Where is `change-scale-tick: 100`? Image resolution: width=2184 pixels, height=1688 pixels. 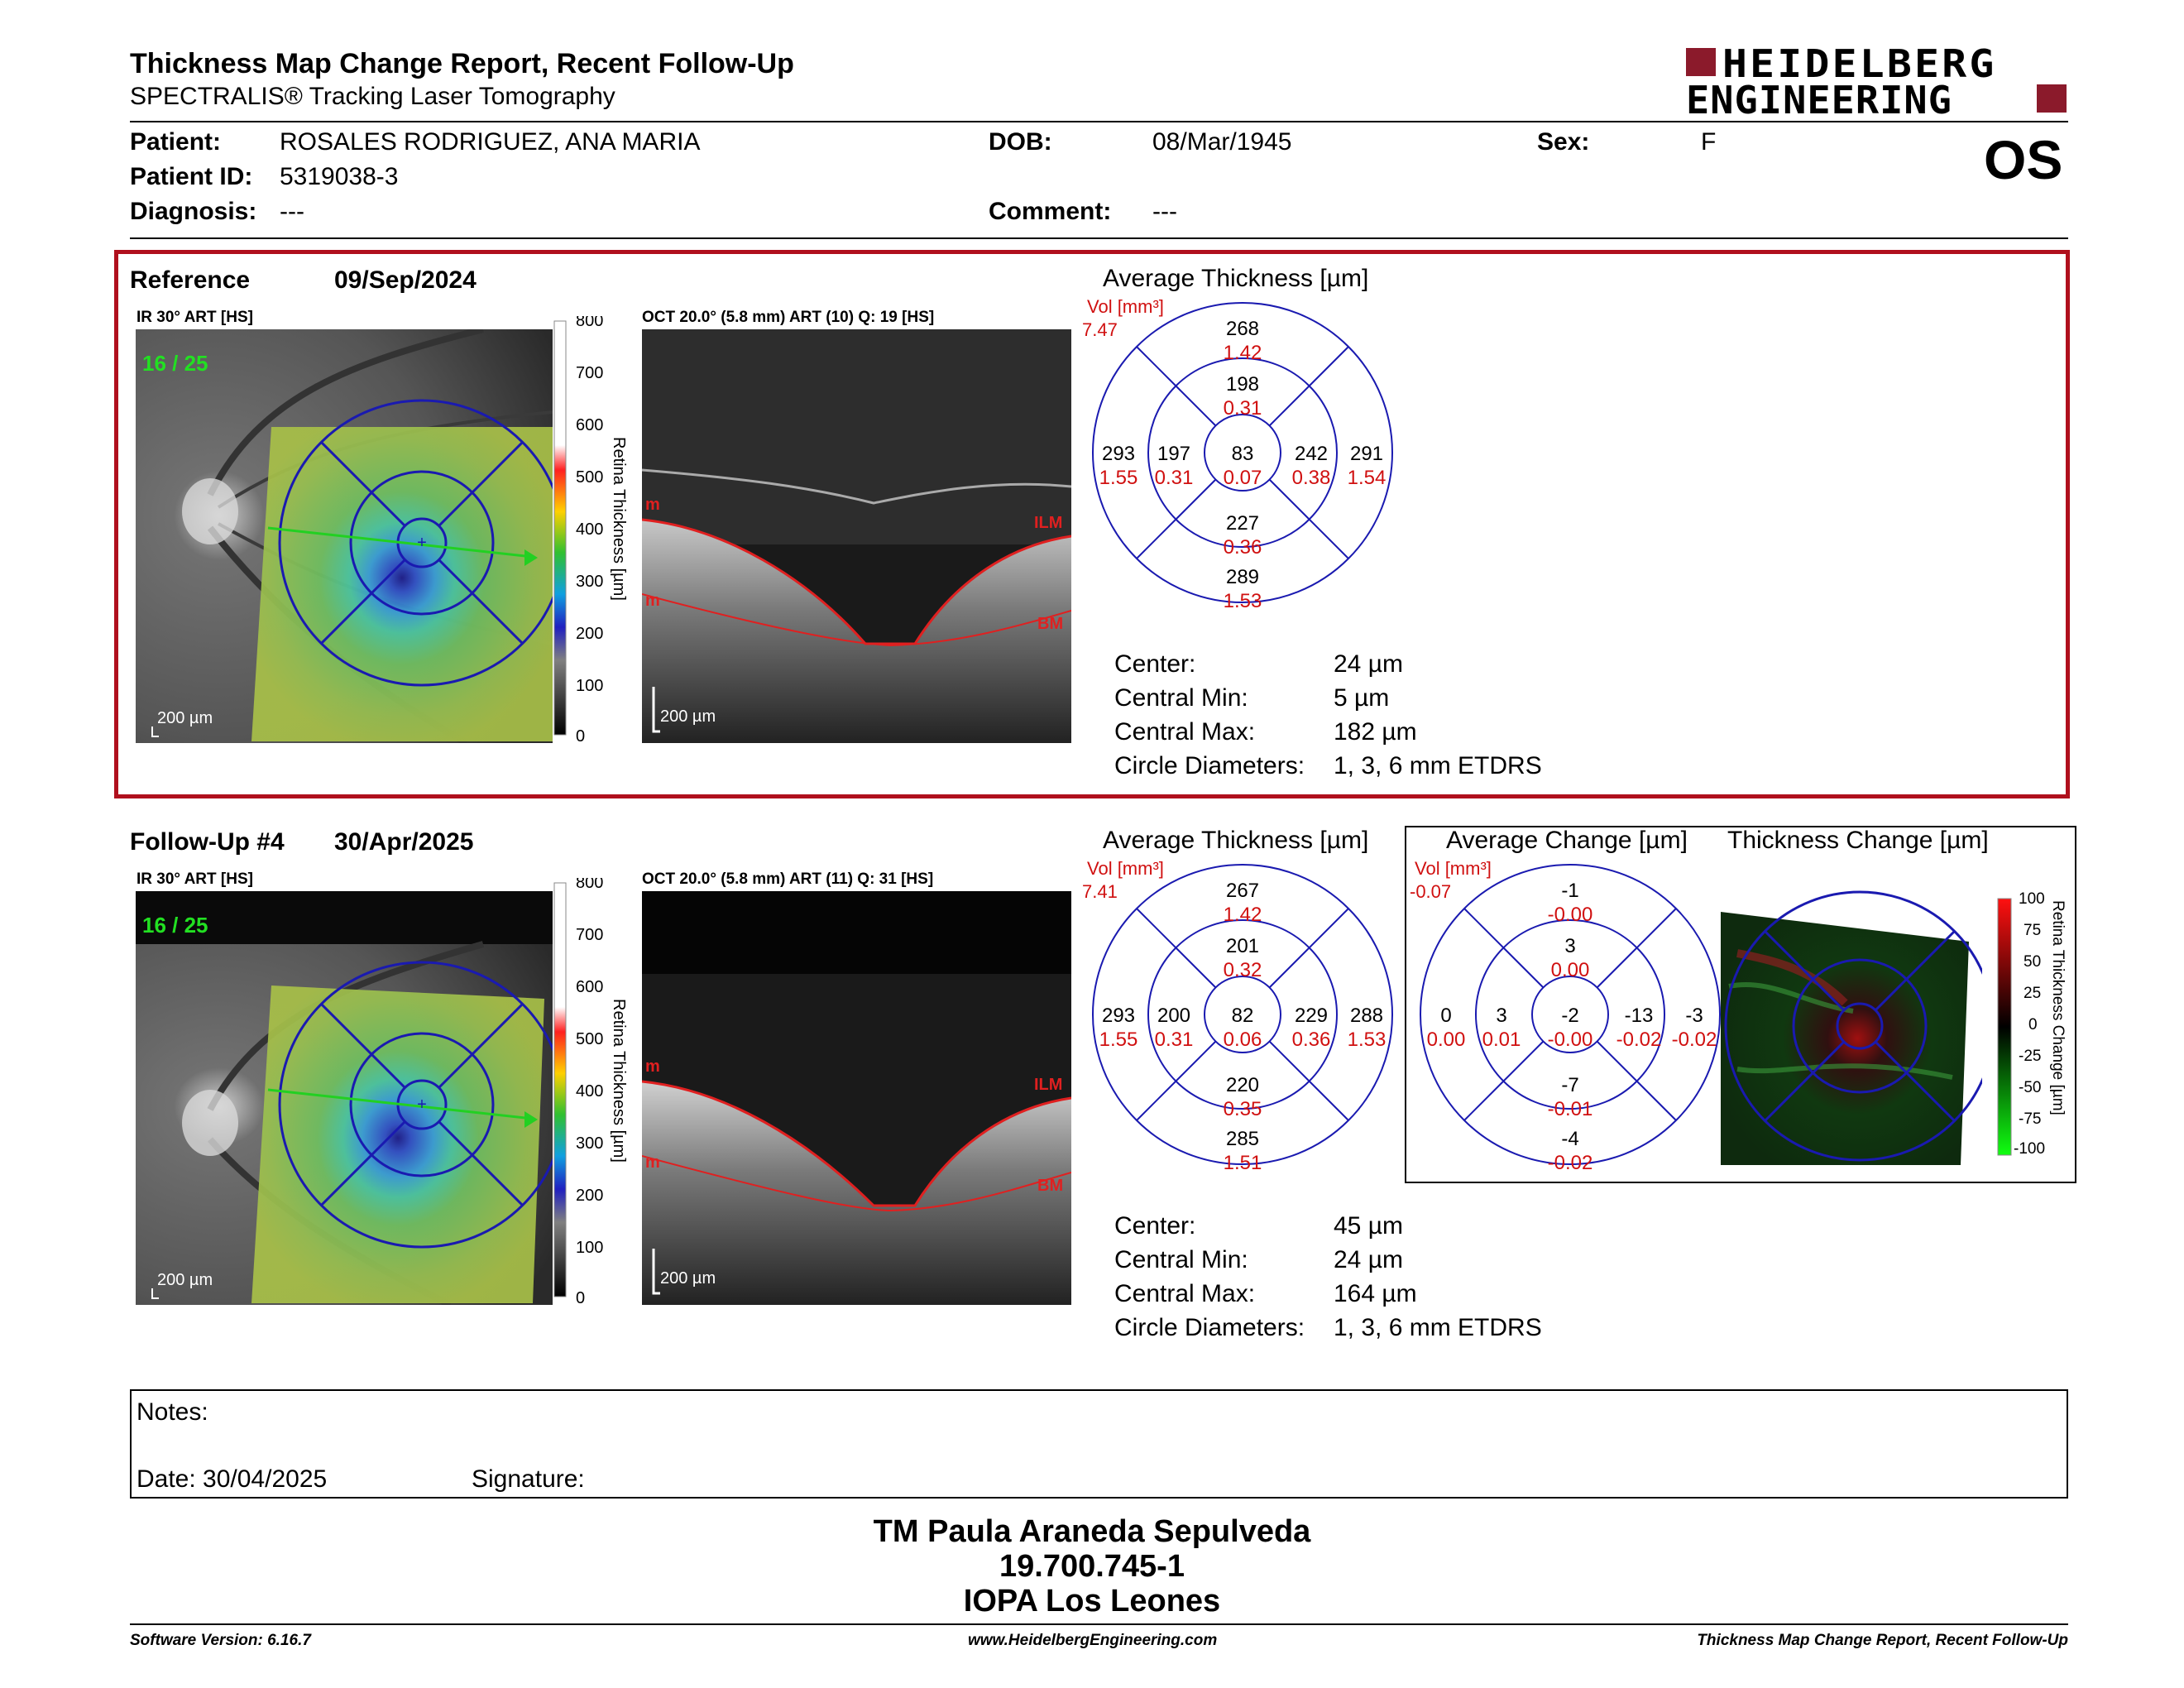
change-scale-tick: 100 is located at coordinates (2032, 899).